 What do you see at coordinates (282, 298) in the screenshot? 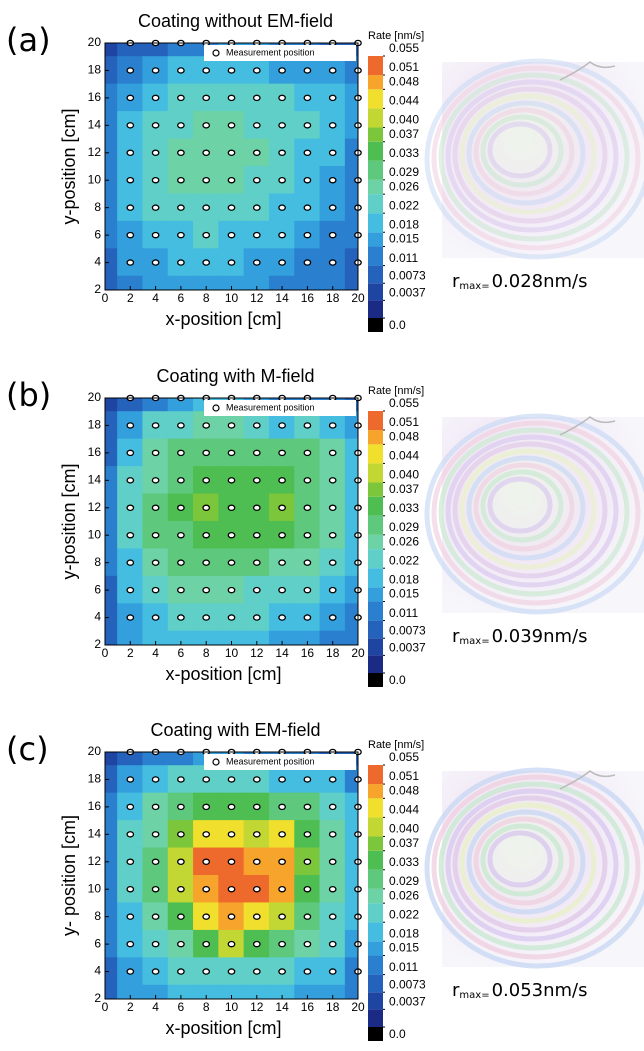
I see `x-tick-label: 14` at bounding box center [282, 298].